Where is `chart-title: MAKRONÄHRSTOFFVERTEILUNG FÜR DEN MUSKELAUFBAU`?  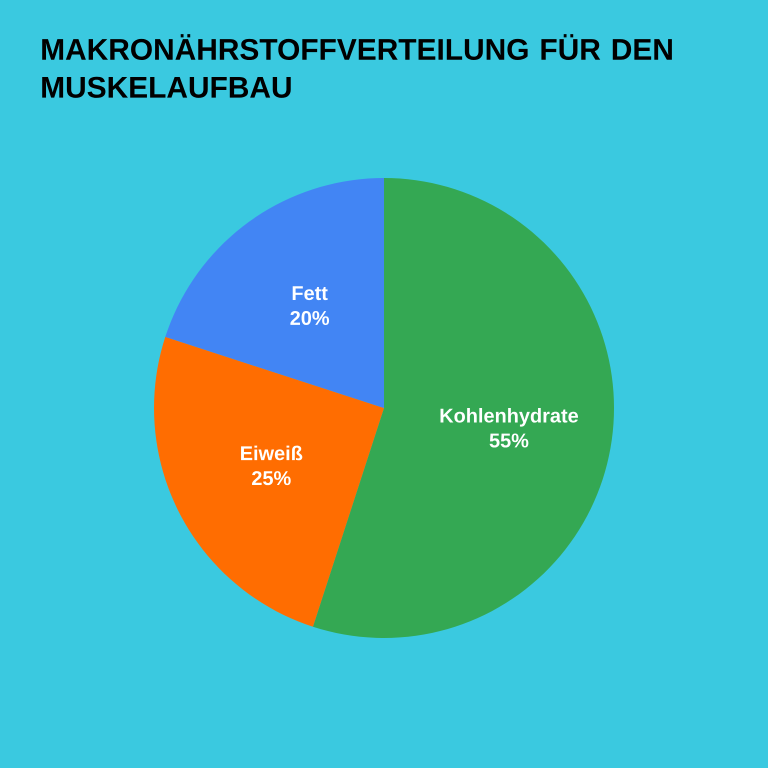 chart-title: MAKRONÄHRSTOFFVERTEILUNG FÜR DEN MUSKELAUFBAU is located at coordinates (357, 66).